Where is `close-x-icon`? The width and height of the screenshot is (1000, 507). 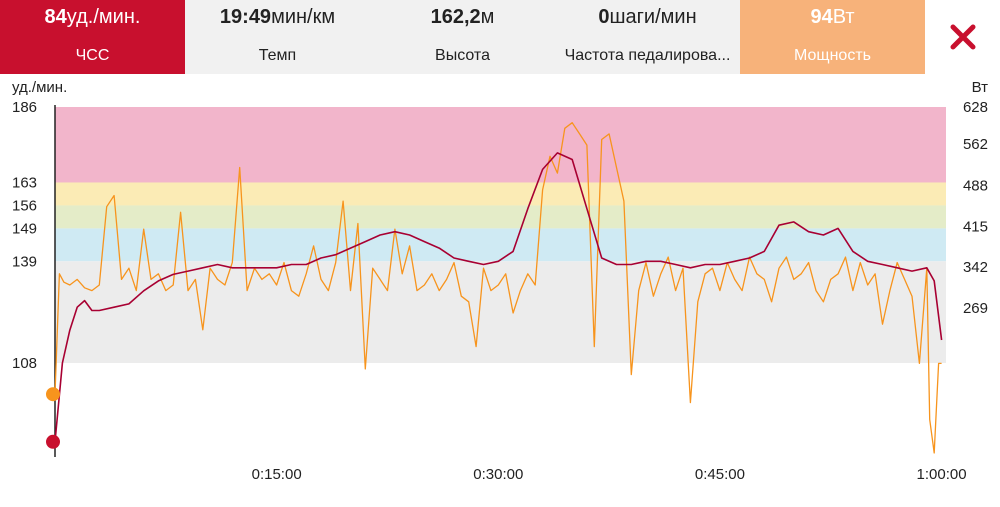 close-x-icon is located at coordinates (962, 37).